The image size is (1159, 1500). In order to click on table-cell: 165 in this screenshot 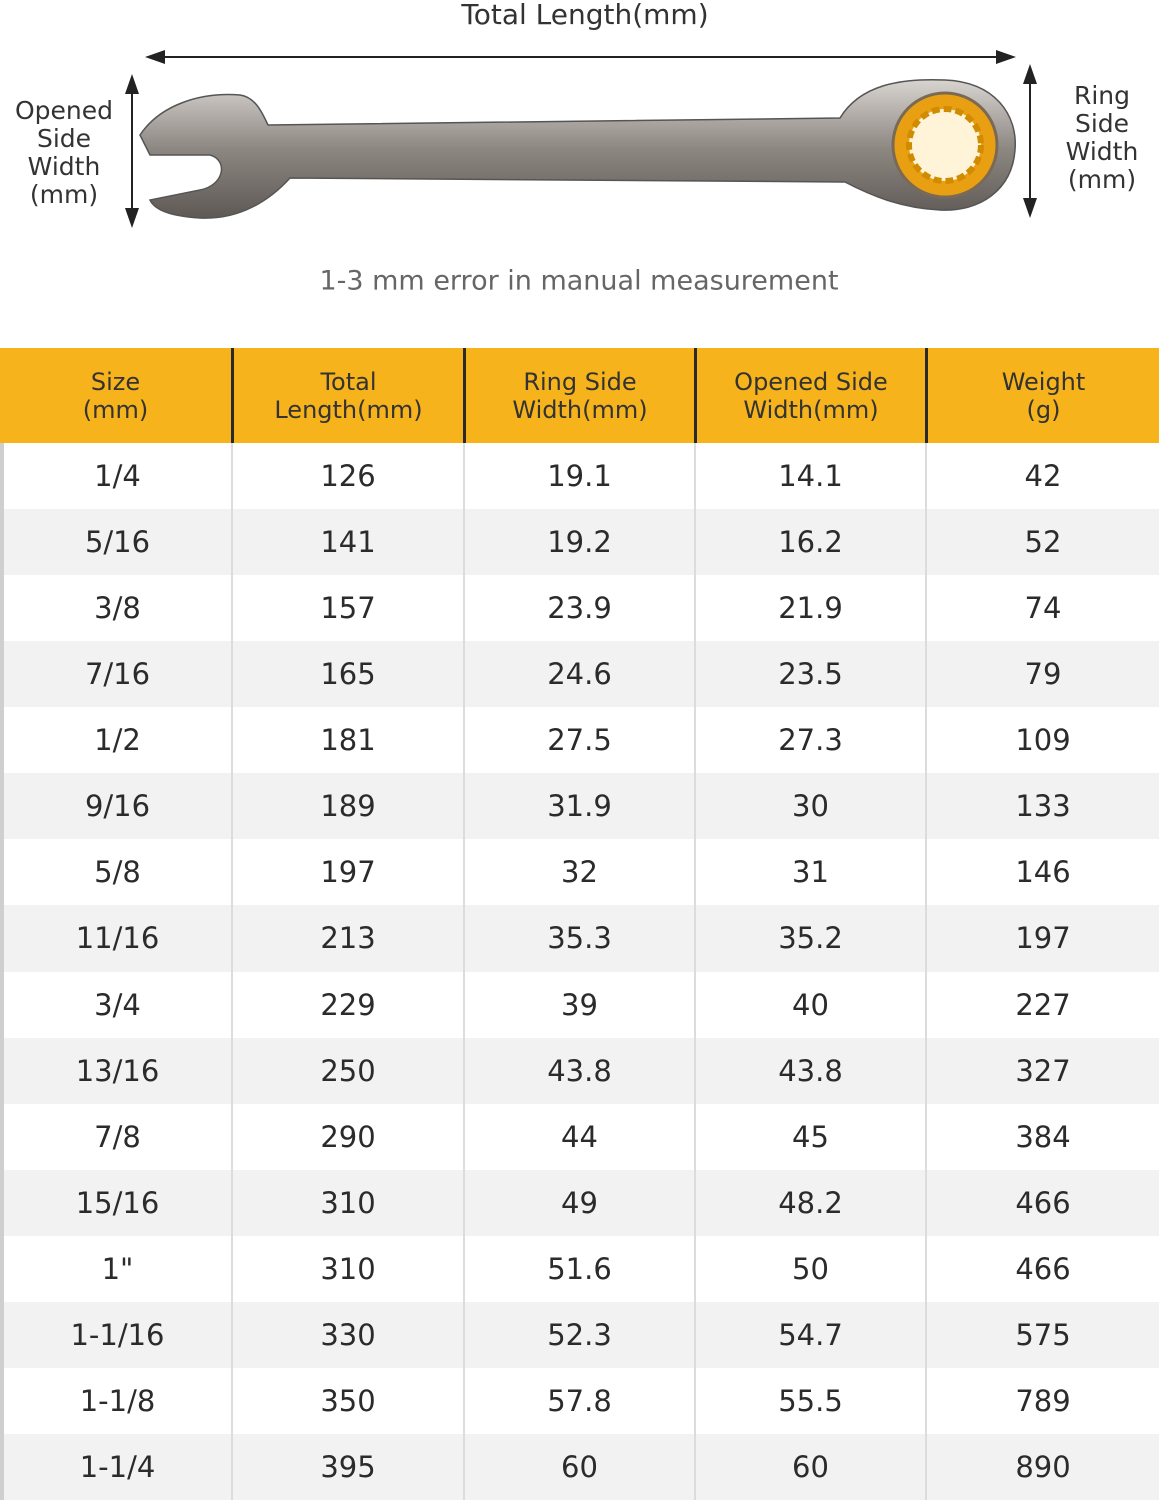, I will do `click(347, 674)`.